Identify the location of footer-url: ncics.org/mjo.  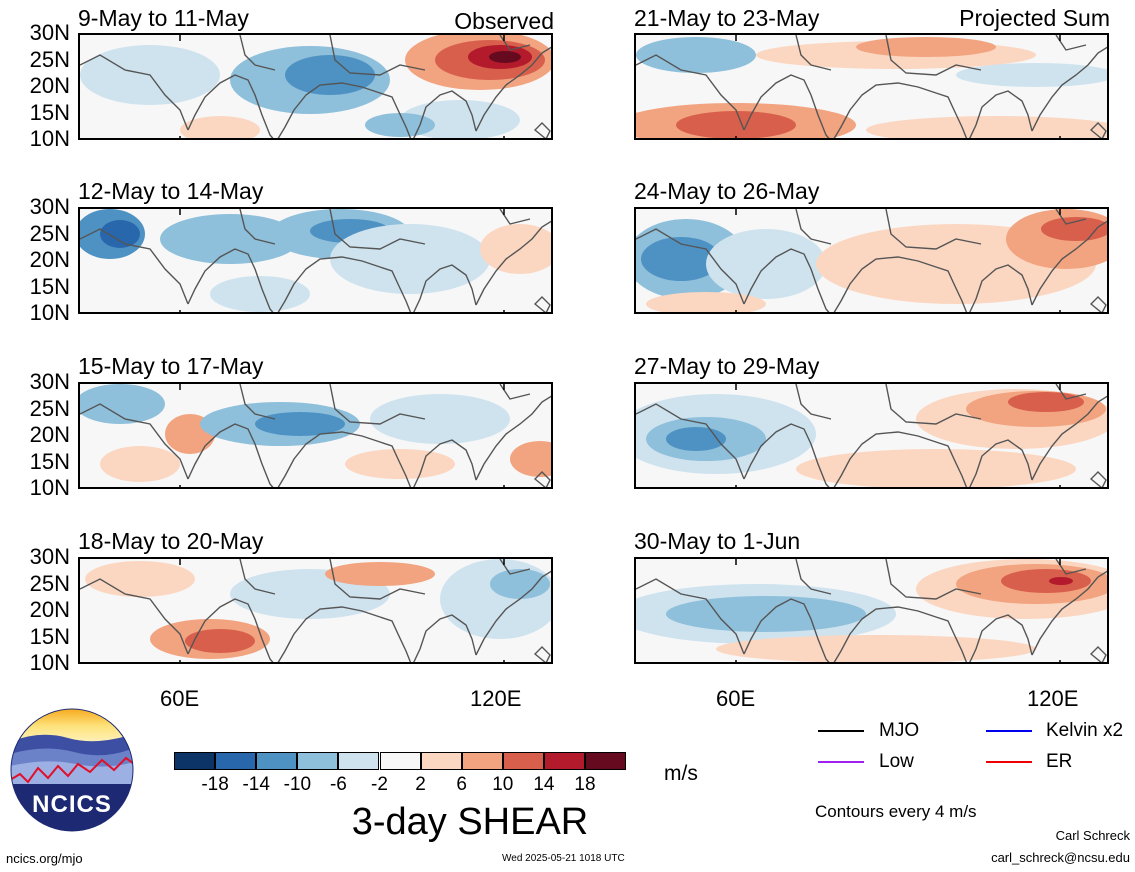
(44, 858).